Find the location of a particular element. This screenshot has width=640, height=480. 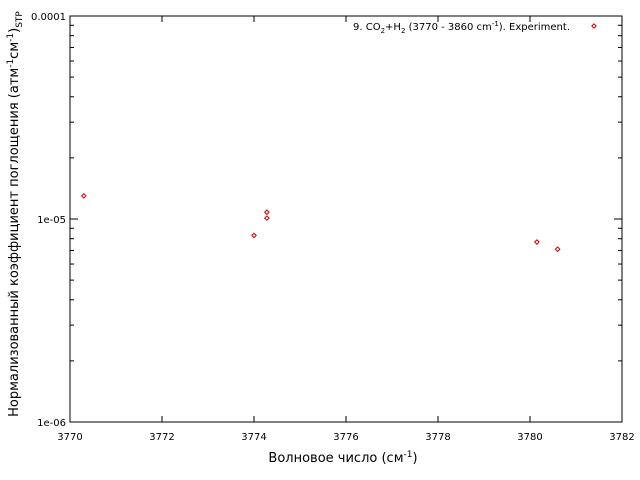

x-tick-label: 3778 is located at coordinates (437, 437).